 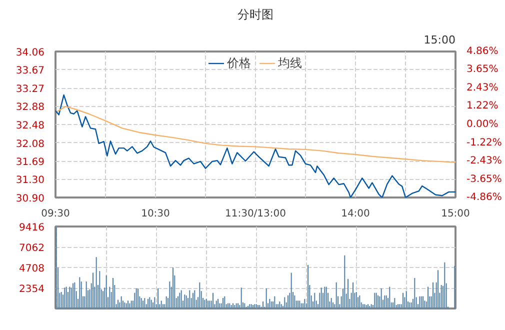 I want to click on y2-tick-label: 0.00%, so click(x=482, y=124).